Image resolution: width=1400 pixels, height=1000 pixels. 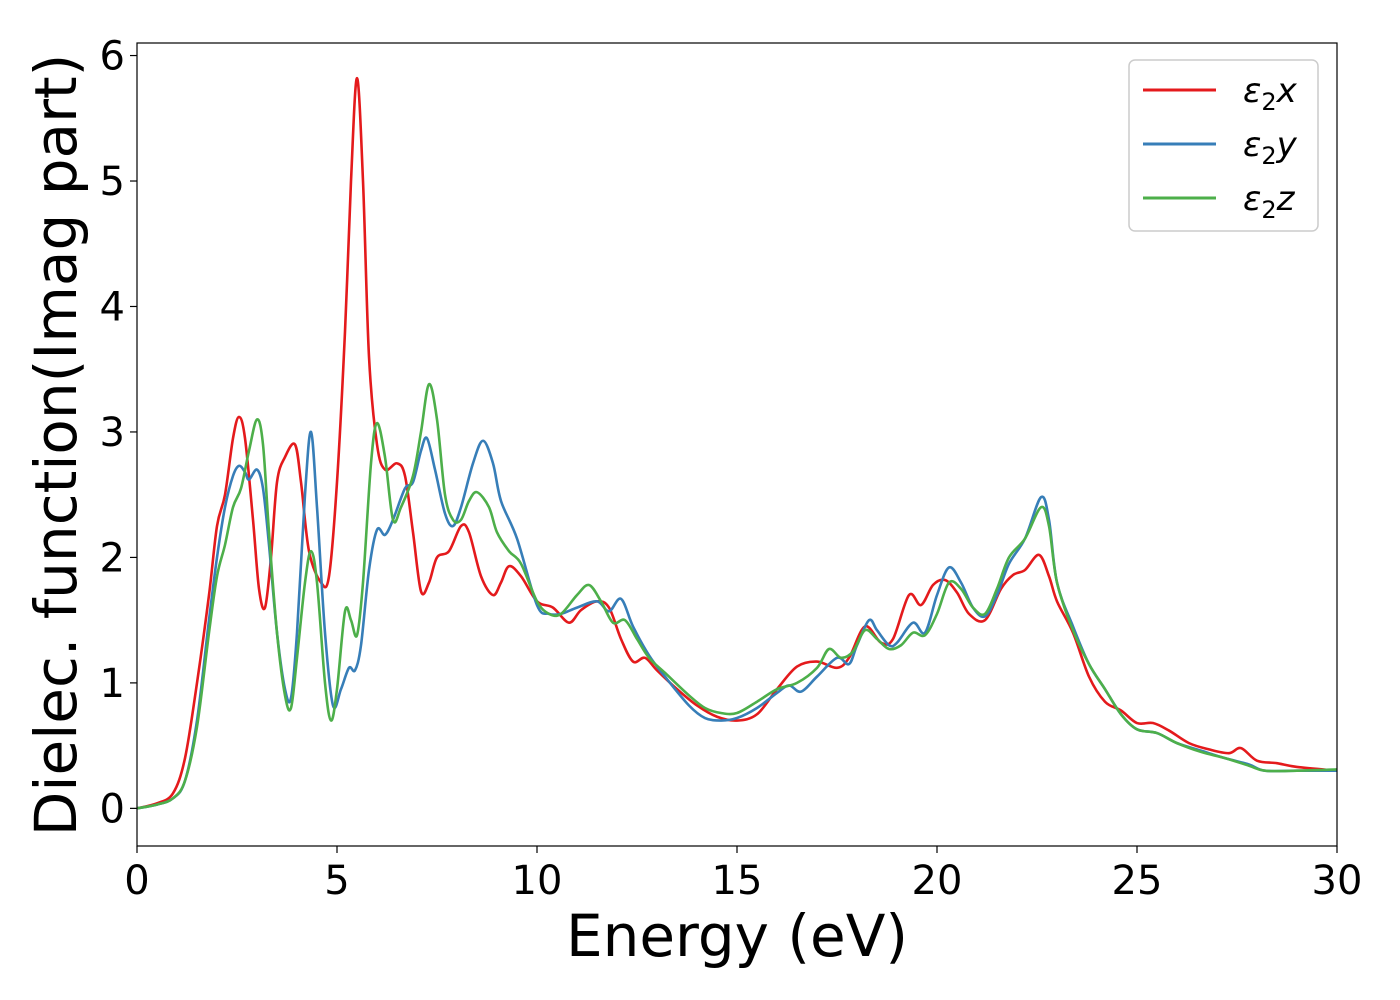 What do you see at coordinates (112, 182) in the screenshot?
I see `y-tick-label: 5` at bounding box center [112, 182].